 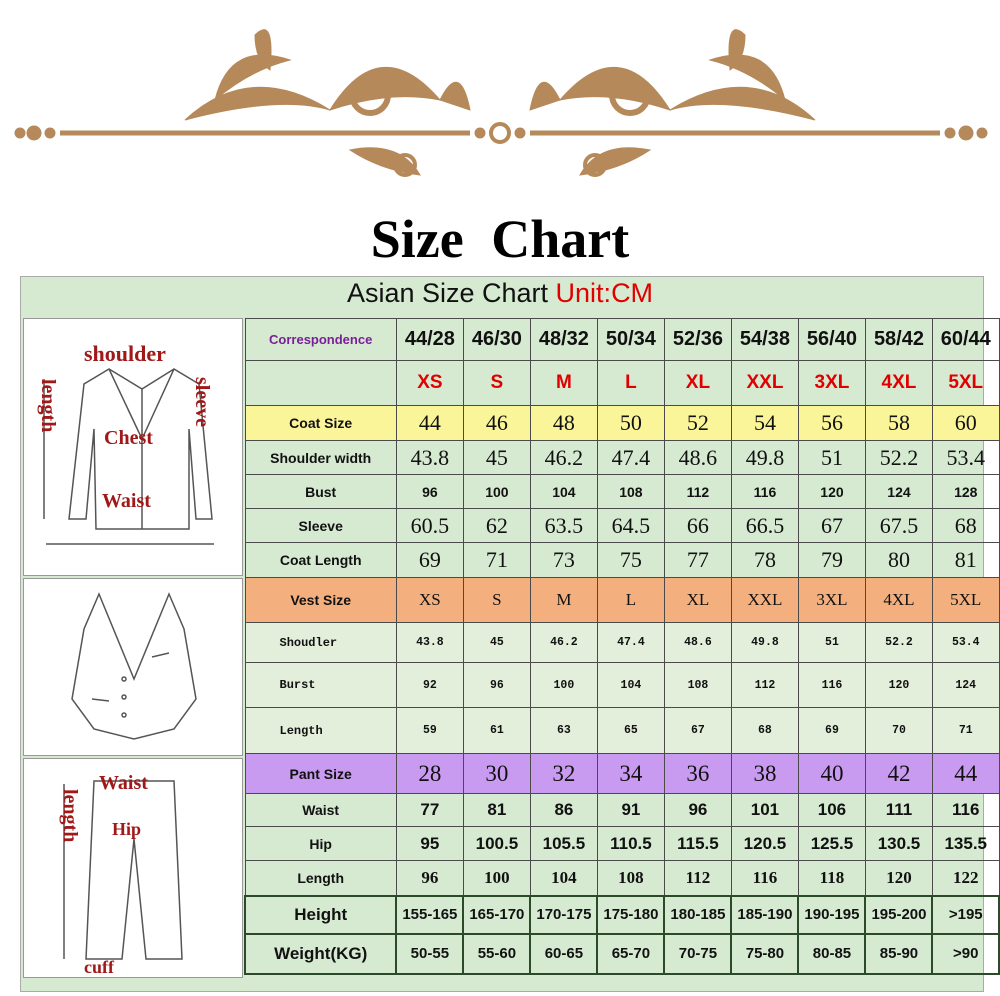 What do you see at coordinates (764, 730) in the screenshot?
I see `table-cell: 68` at bounding box center [764, 730].